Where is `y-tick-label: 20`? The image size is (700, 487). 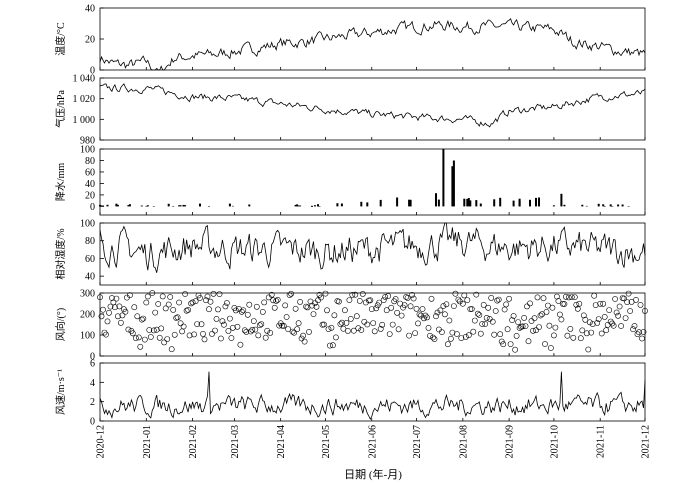
y-tick-label: 20 is located at coordinates (90, 195).